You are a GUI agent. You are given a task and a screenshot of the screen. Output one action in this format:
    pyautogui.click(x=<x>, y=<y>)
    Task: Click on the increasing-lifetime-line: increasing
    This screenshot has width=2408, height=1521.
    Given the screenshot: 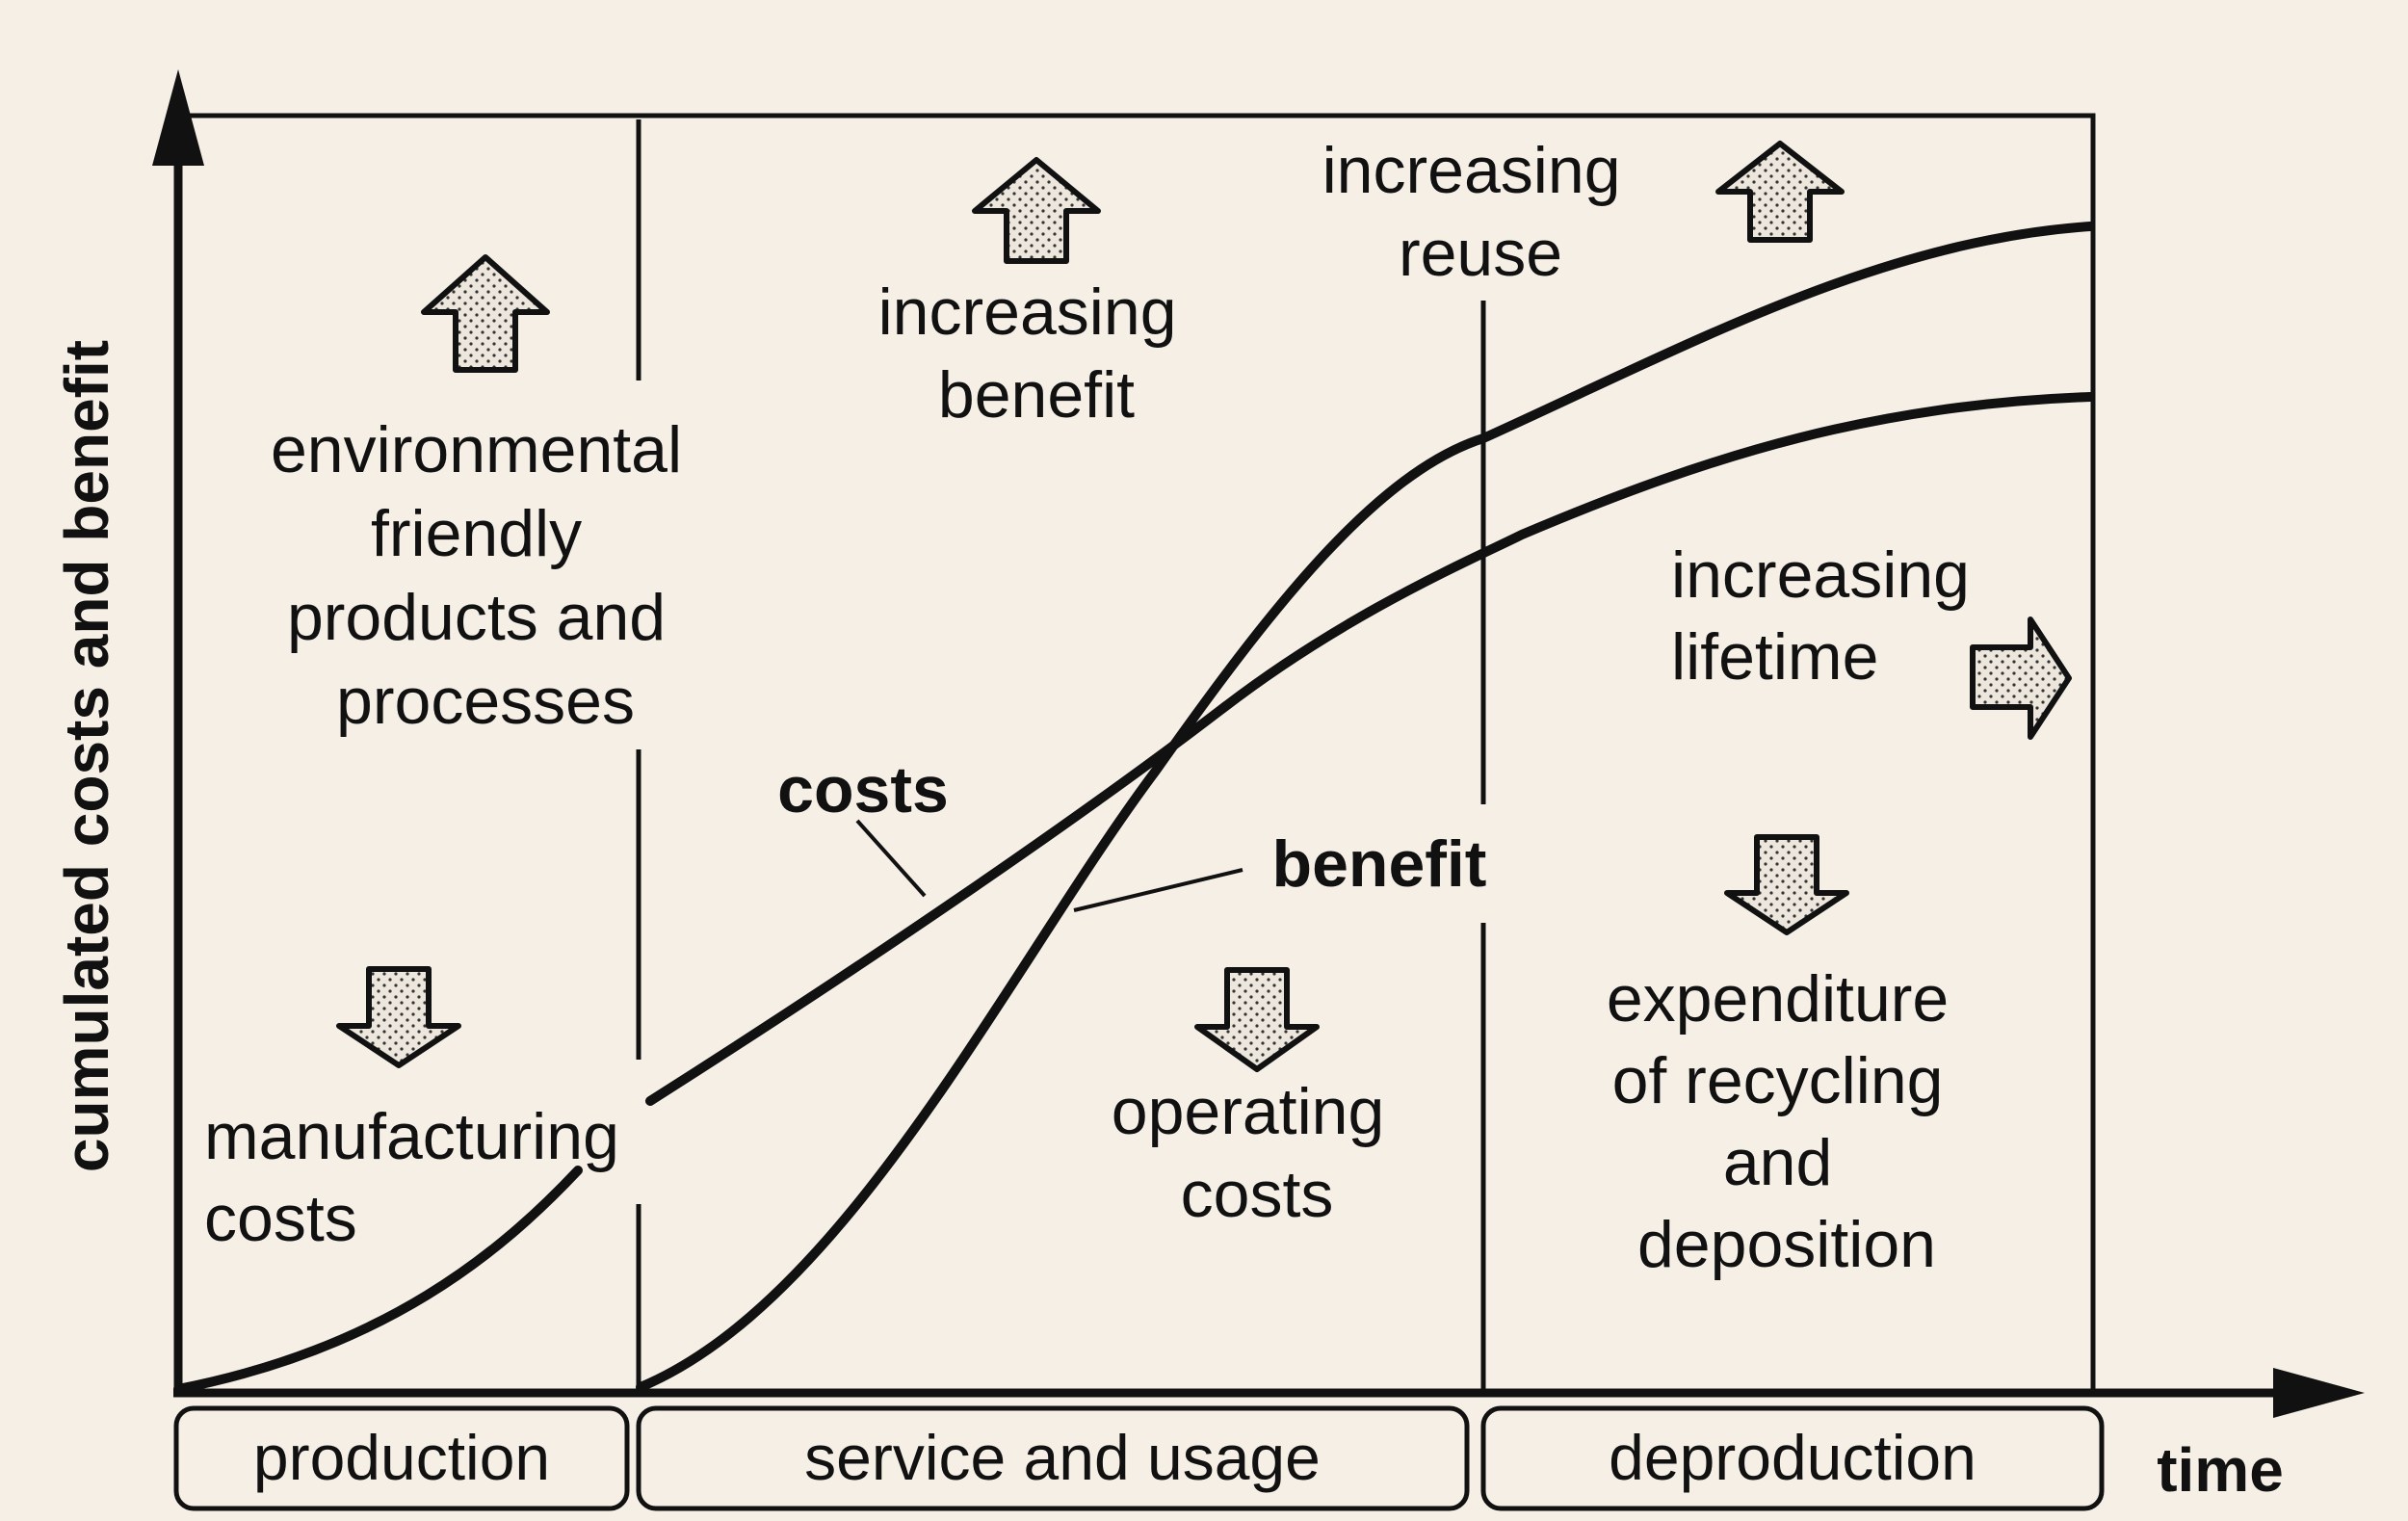 What is the action you would take?
    pyautogui.click(x=1820, y=575)
    